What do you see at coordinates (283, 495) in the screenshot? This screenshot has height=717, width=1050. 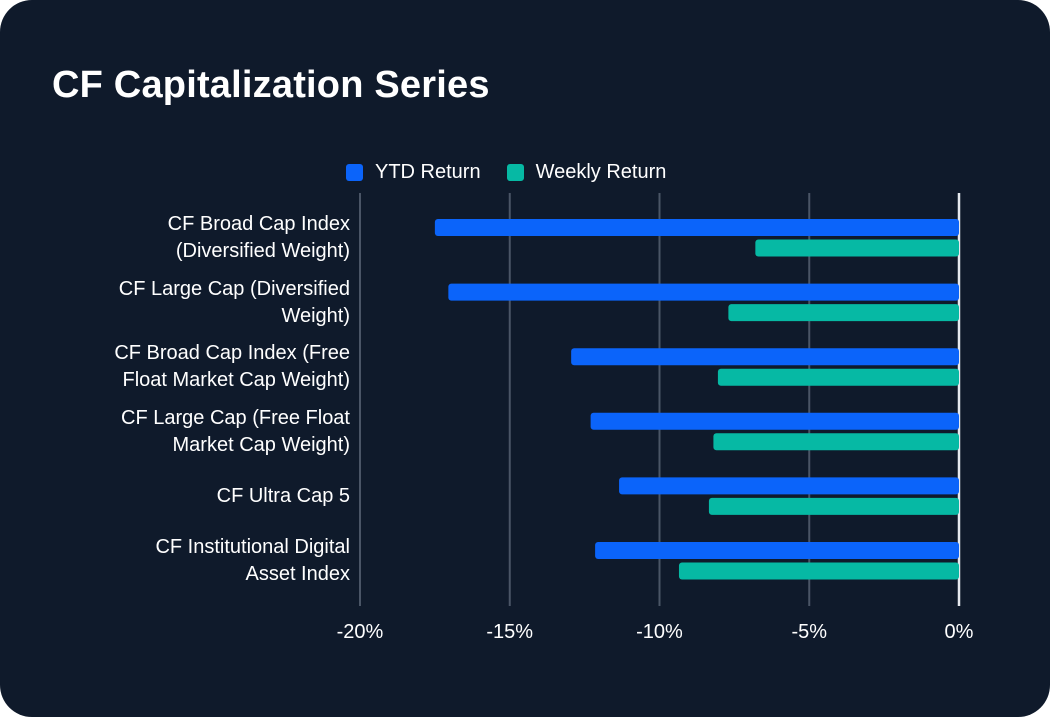 I see `y-category-label-line: CF Ultra Cap 5` at bounding box center [283, 495].